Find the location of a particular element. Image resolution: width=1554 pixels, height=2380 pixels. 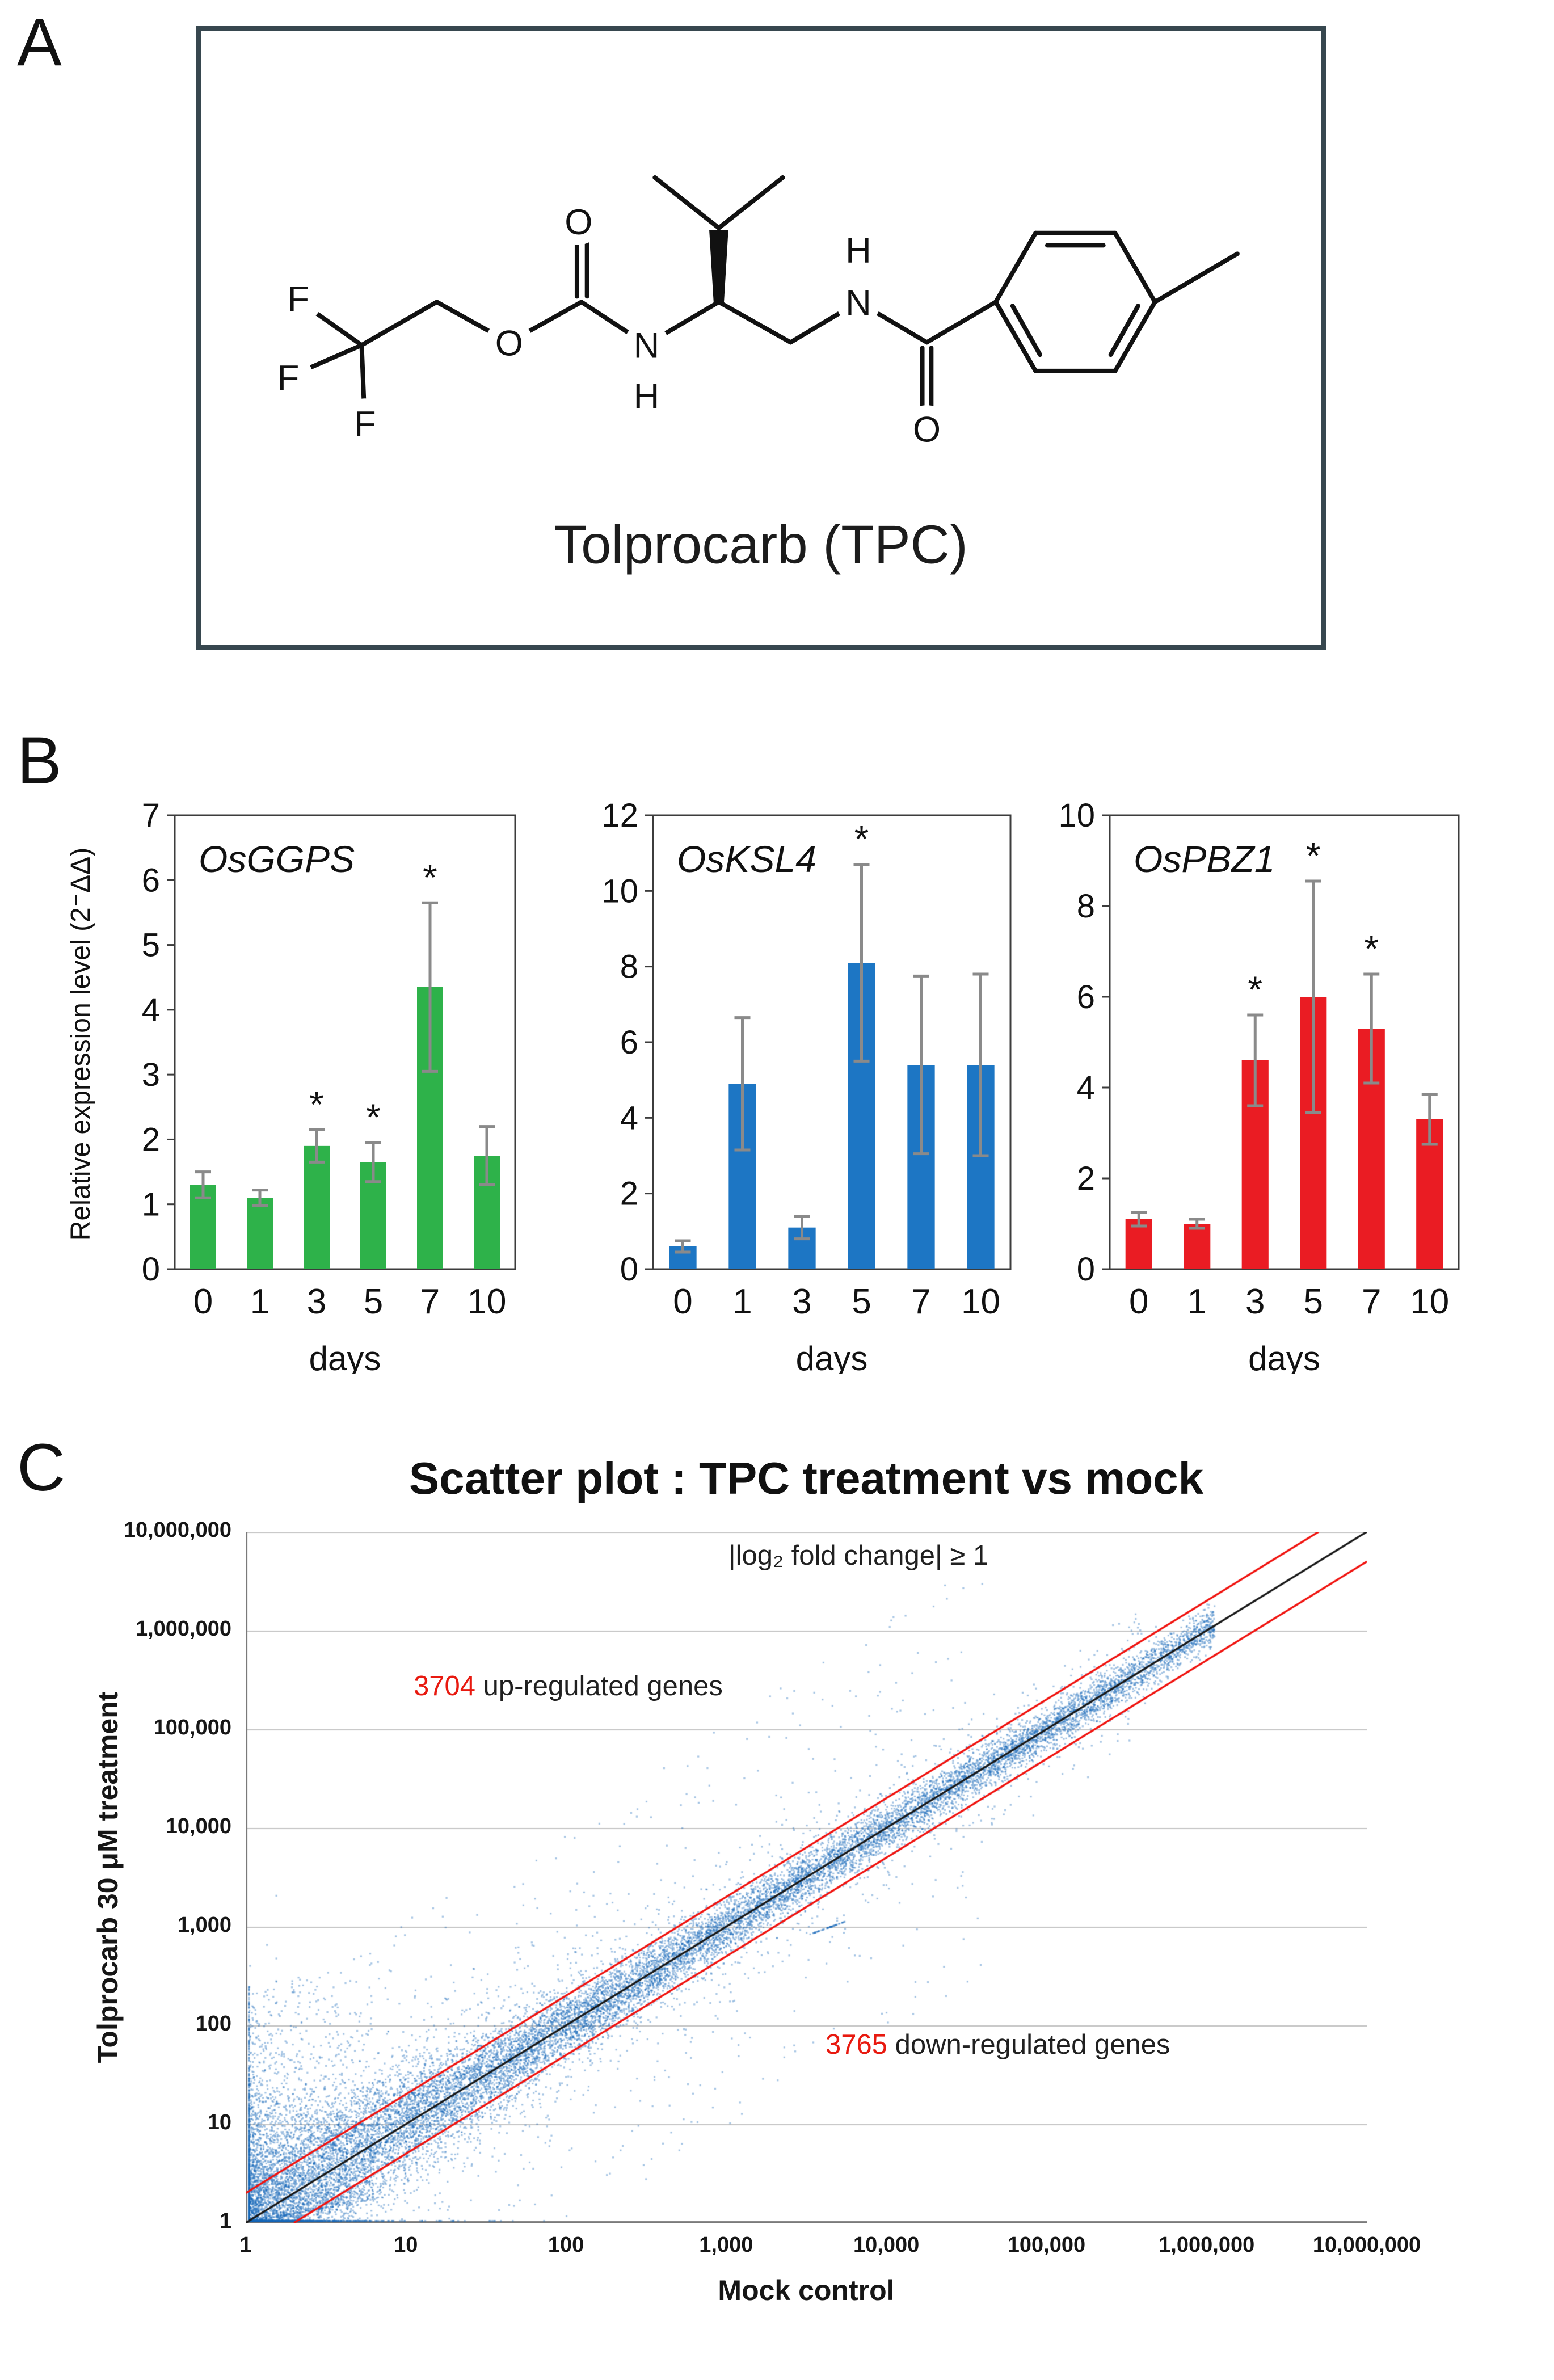

scatter-y-axis-label: Tolprocarb 30 μM treatment is located at coordinates (108, 1877).